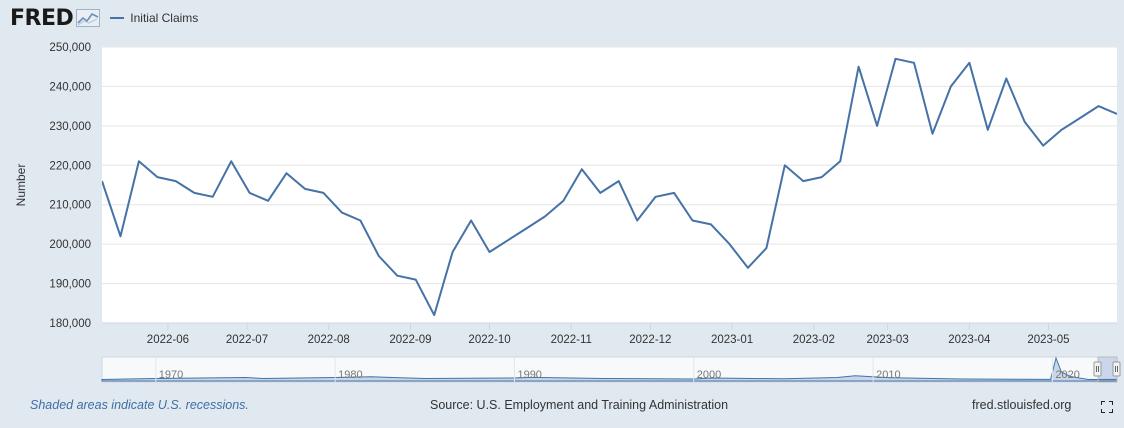 This screenshot has height=428, width=1124. What do you see at coordinates (171, 375) in the screenshot?
I see `navigator-year-label: 1970` at bounding box center [171, 375].